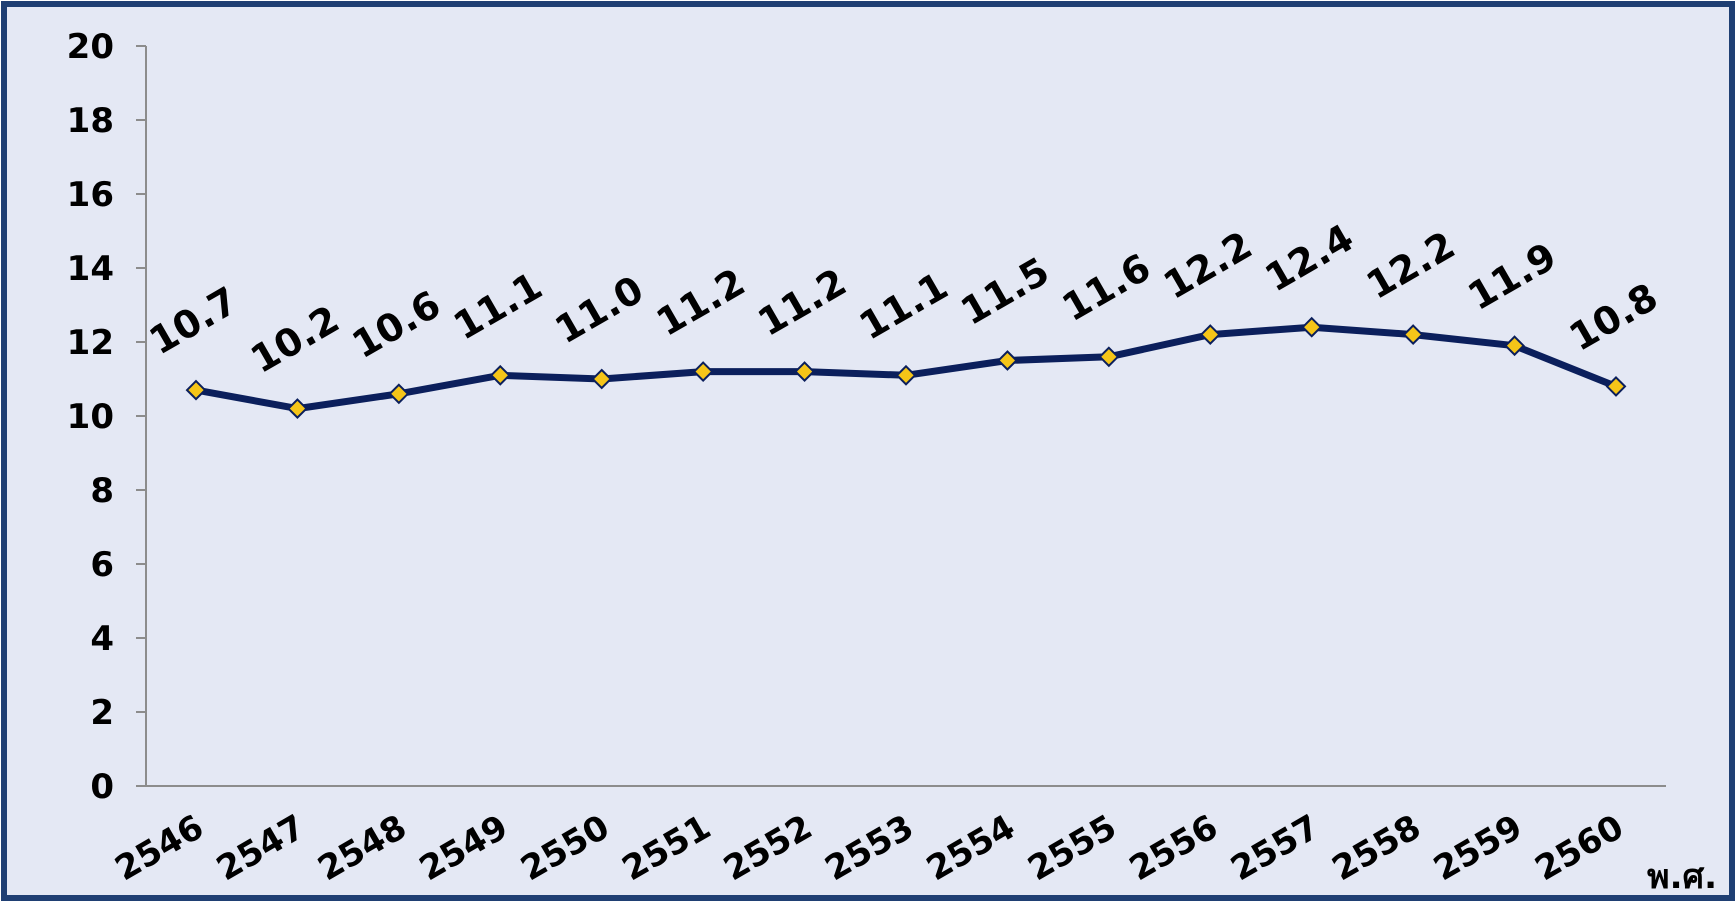 The width and height of the screenshot is (1736, 902). What do you see at coordinates (102, 713) in the screenshot?
I see `y-tick-label: 2` at bounding box center [102, 713].